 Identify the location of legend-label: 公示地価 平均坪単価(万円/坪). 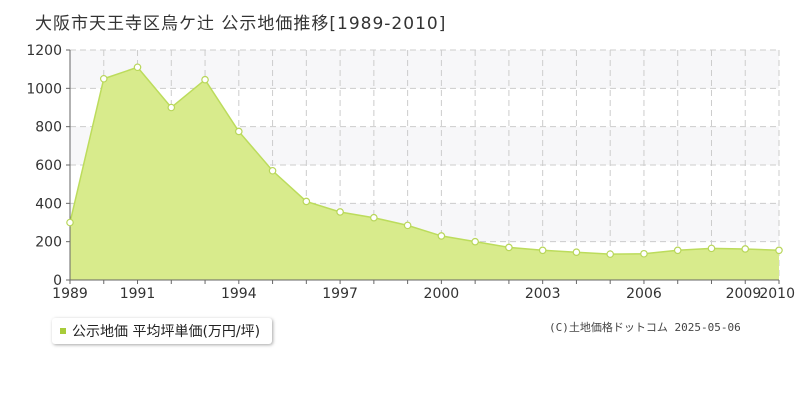
(166, 332).